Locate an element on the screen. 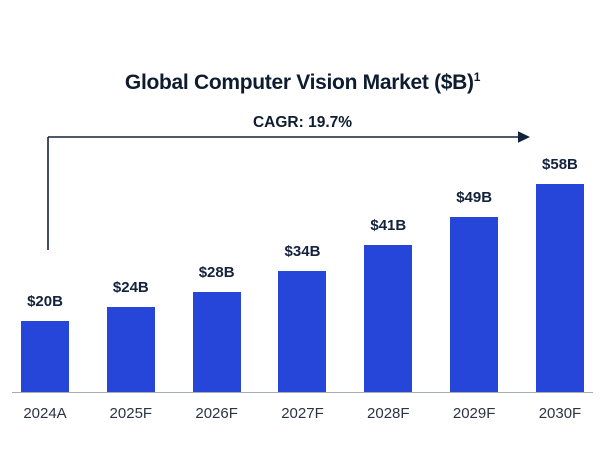 The image size is (605, 449). x-tick-label: 2029F is located at coordinates (474, 413).